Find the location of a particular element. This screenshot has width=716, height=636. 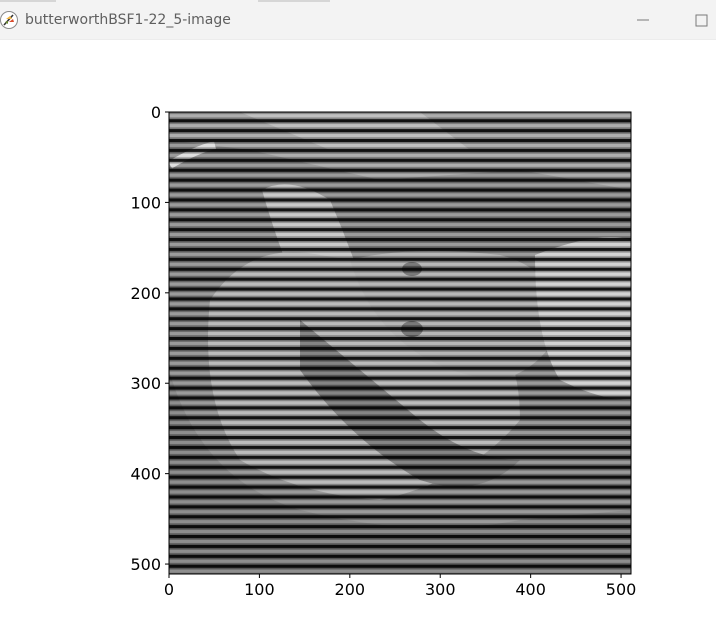

app-feather-icon is located at coordinates (9, 20).